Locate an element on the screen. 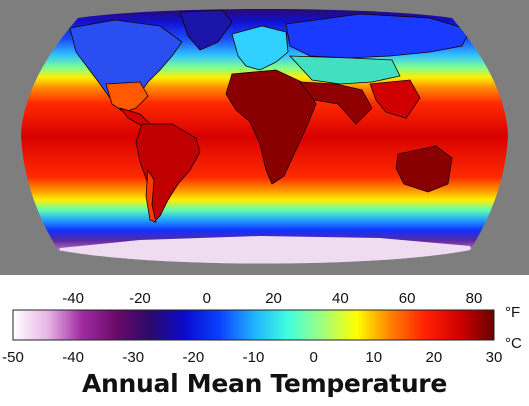 This screenshot has height=406, width=529. fahrenheit-unit: °F is located at coordinates (512, 312).